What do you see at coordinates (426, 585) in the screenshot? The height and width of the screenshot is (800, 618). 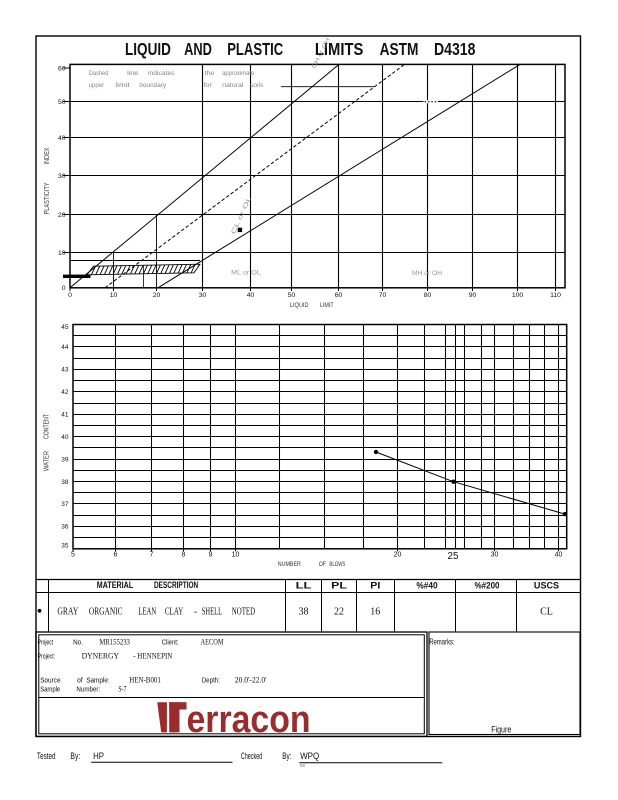 I see `svg-text: %#40` at bounding box center [426, 585].